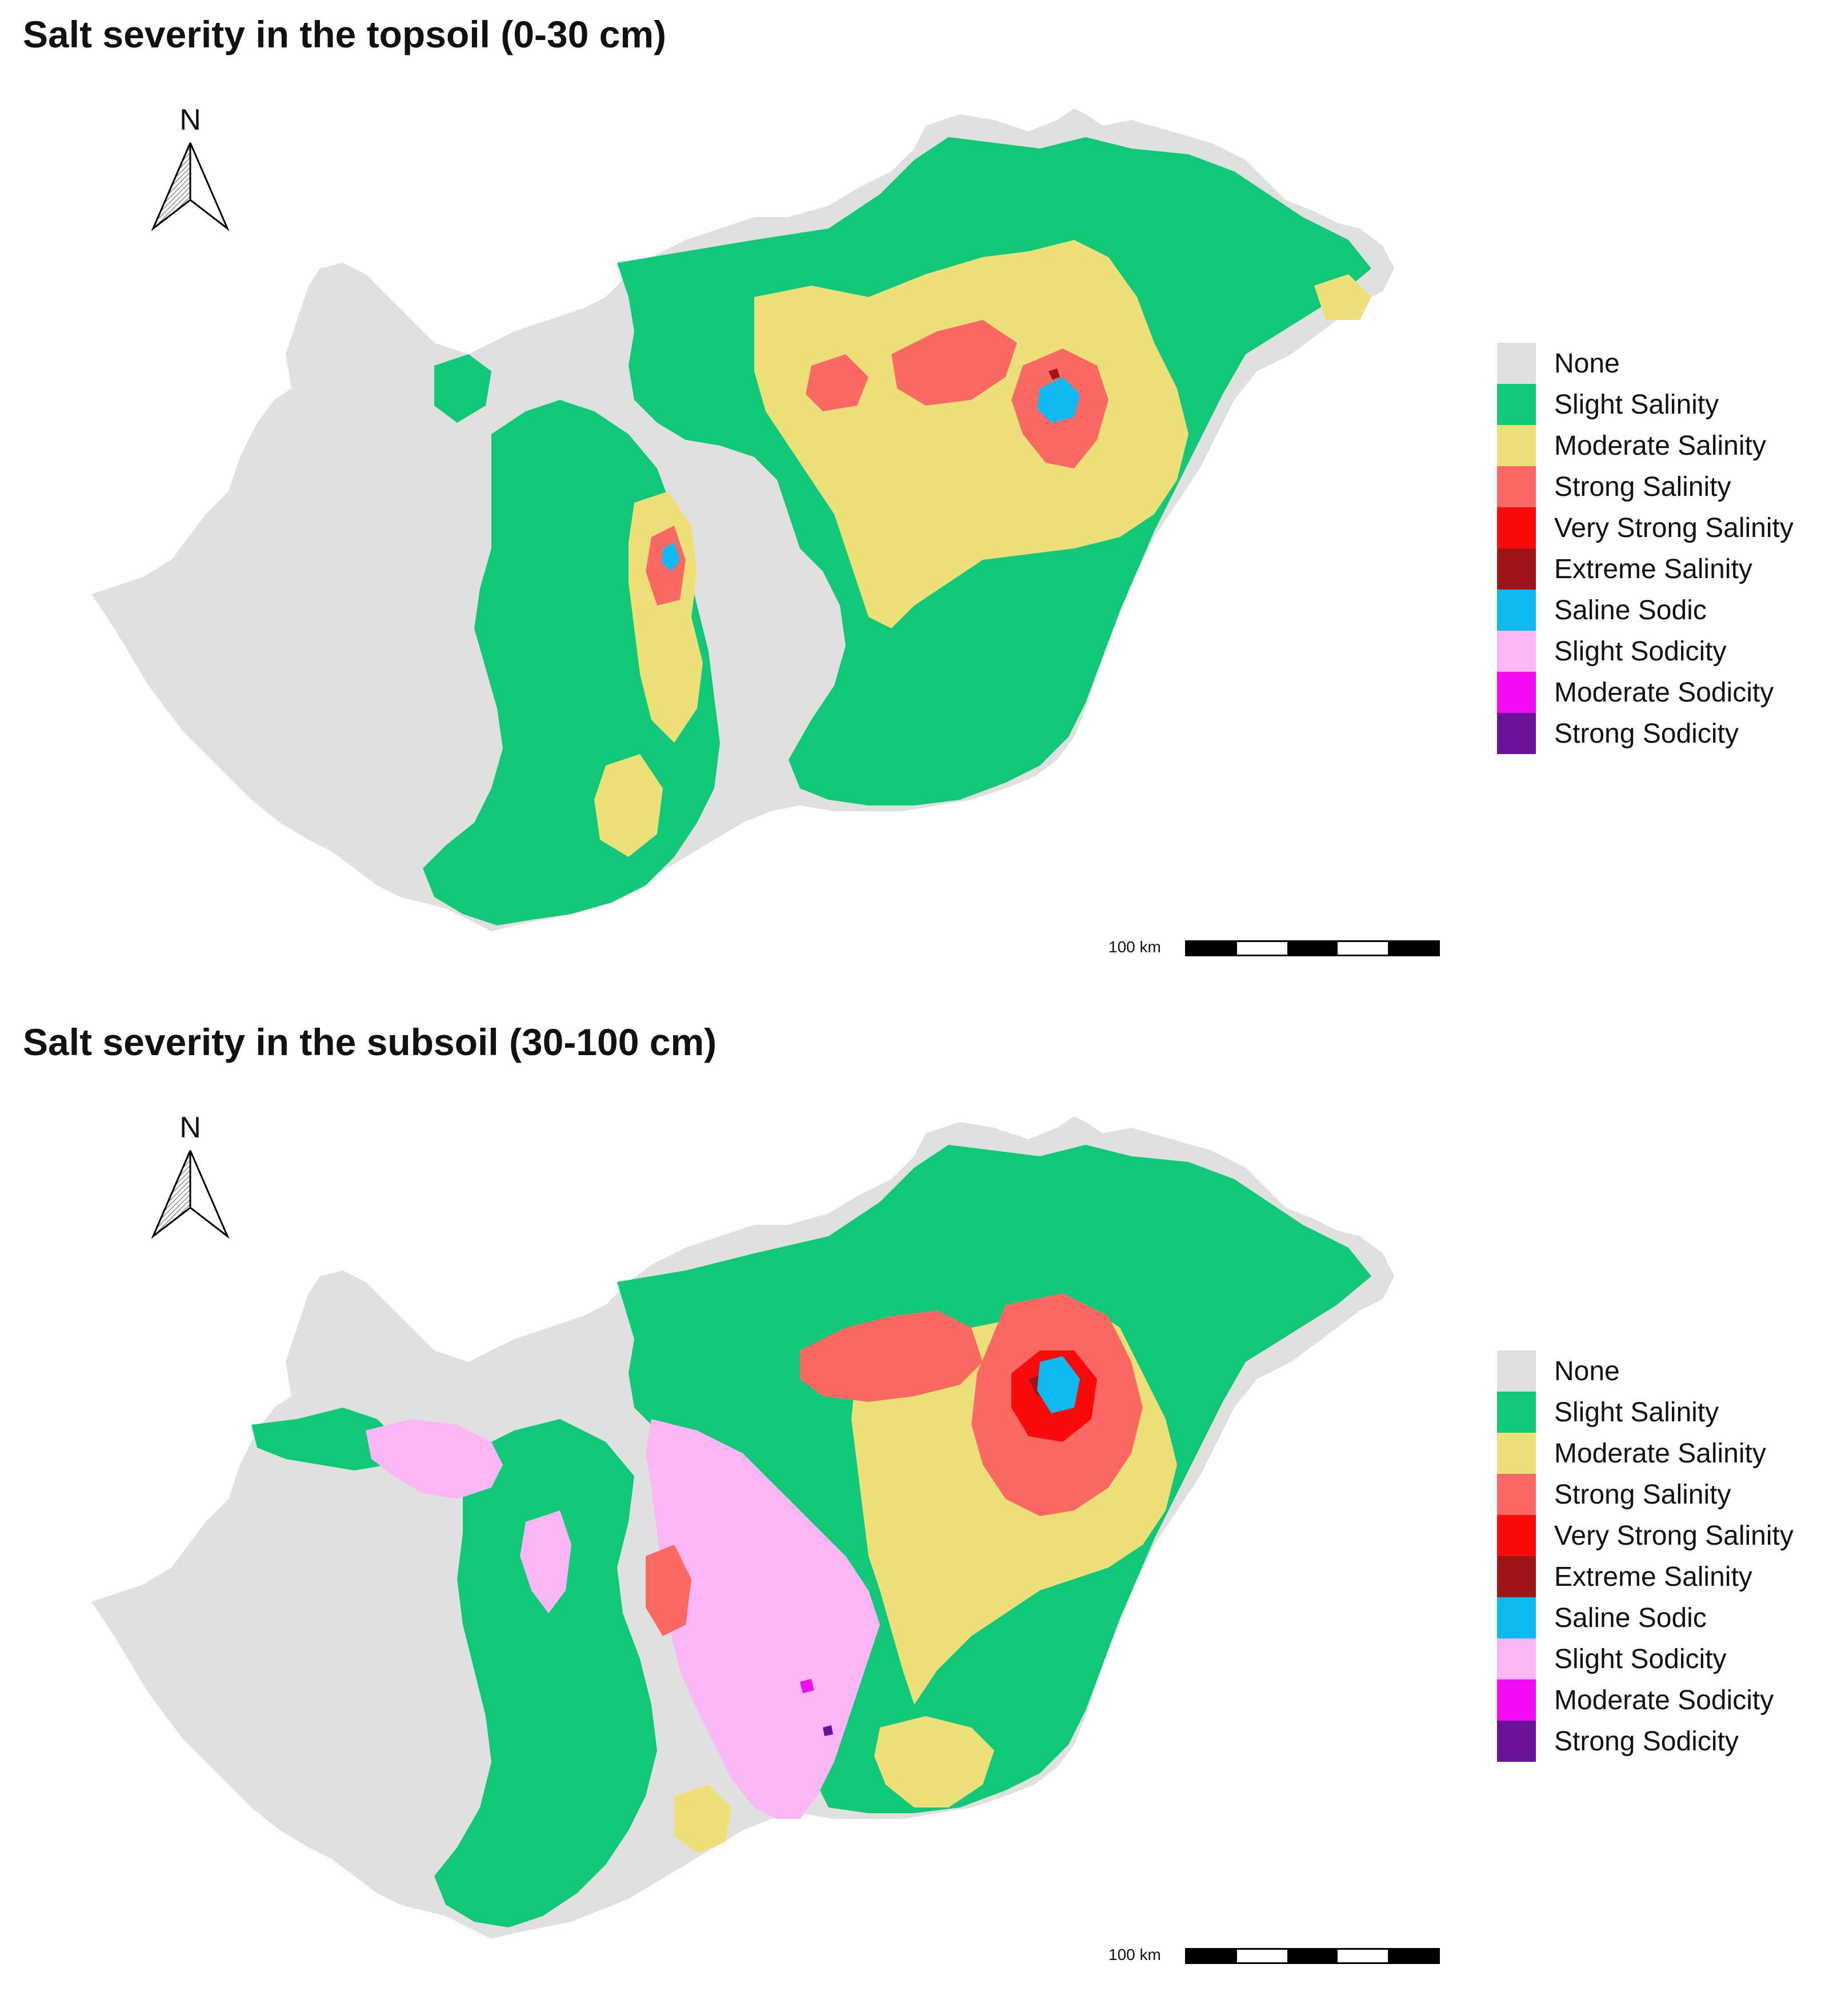 Image resolution: width=1841 pixels, height=2016 pixels. What do you see at coordinates (837, 382) in the screenshot?
I see `region-strong-salinity-nw` at bounding box center [837, 382].